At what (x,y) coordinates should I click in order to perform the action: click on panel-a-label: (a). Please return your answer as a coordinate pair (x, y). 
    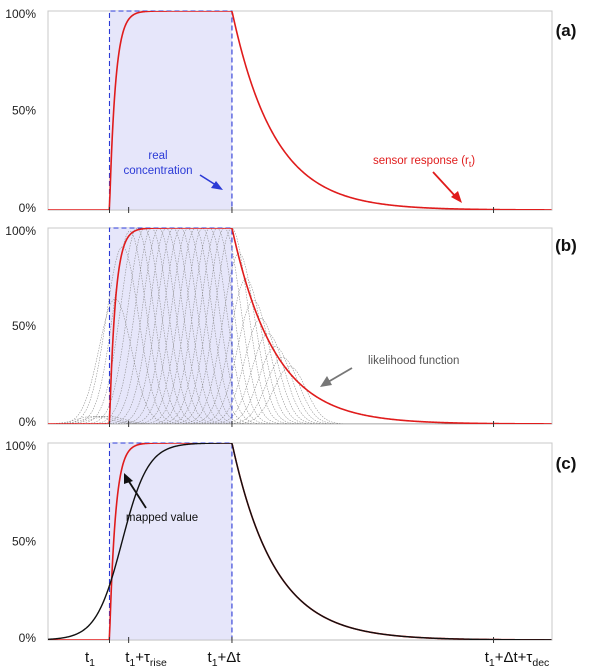
    Looking at the image, I should click on (566, 30).